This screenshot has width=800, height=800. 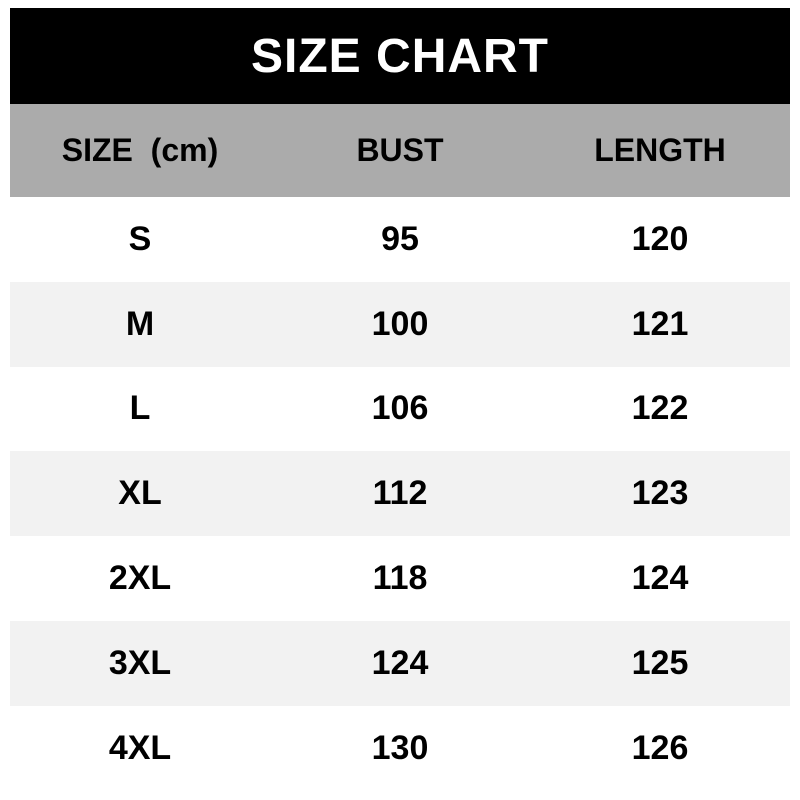 What do you see at coordinates (140, 747) in the screenshot?
I see `cell-size: 4XL` at bounding box center [140, 747].